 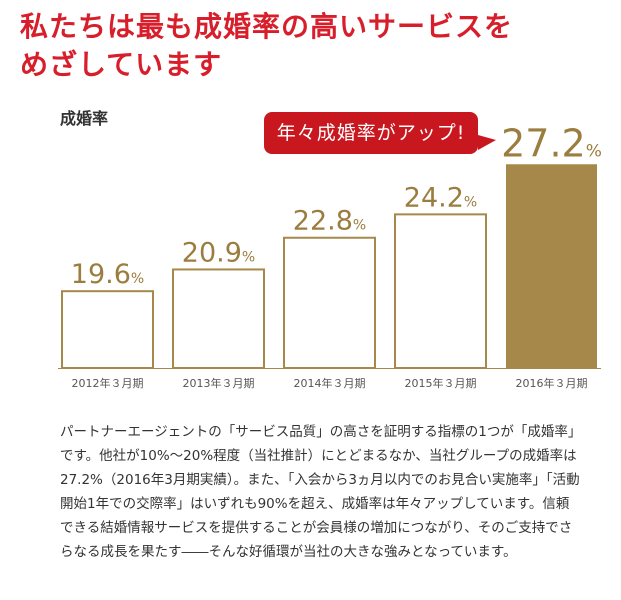 I want to click on category-label-4: 2016年３月期, so click(x=552, y=383).